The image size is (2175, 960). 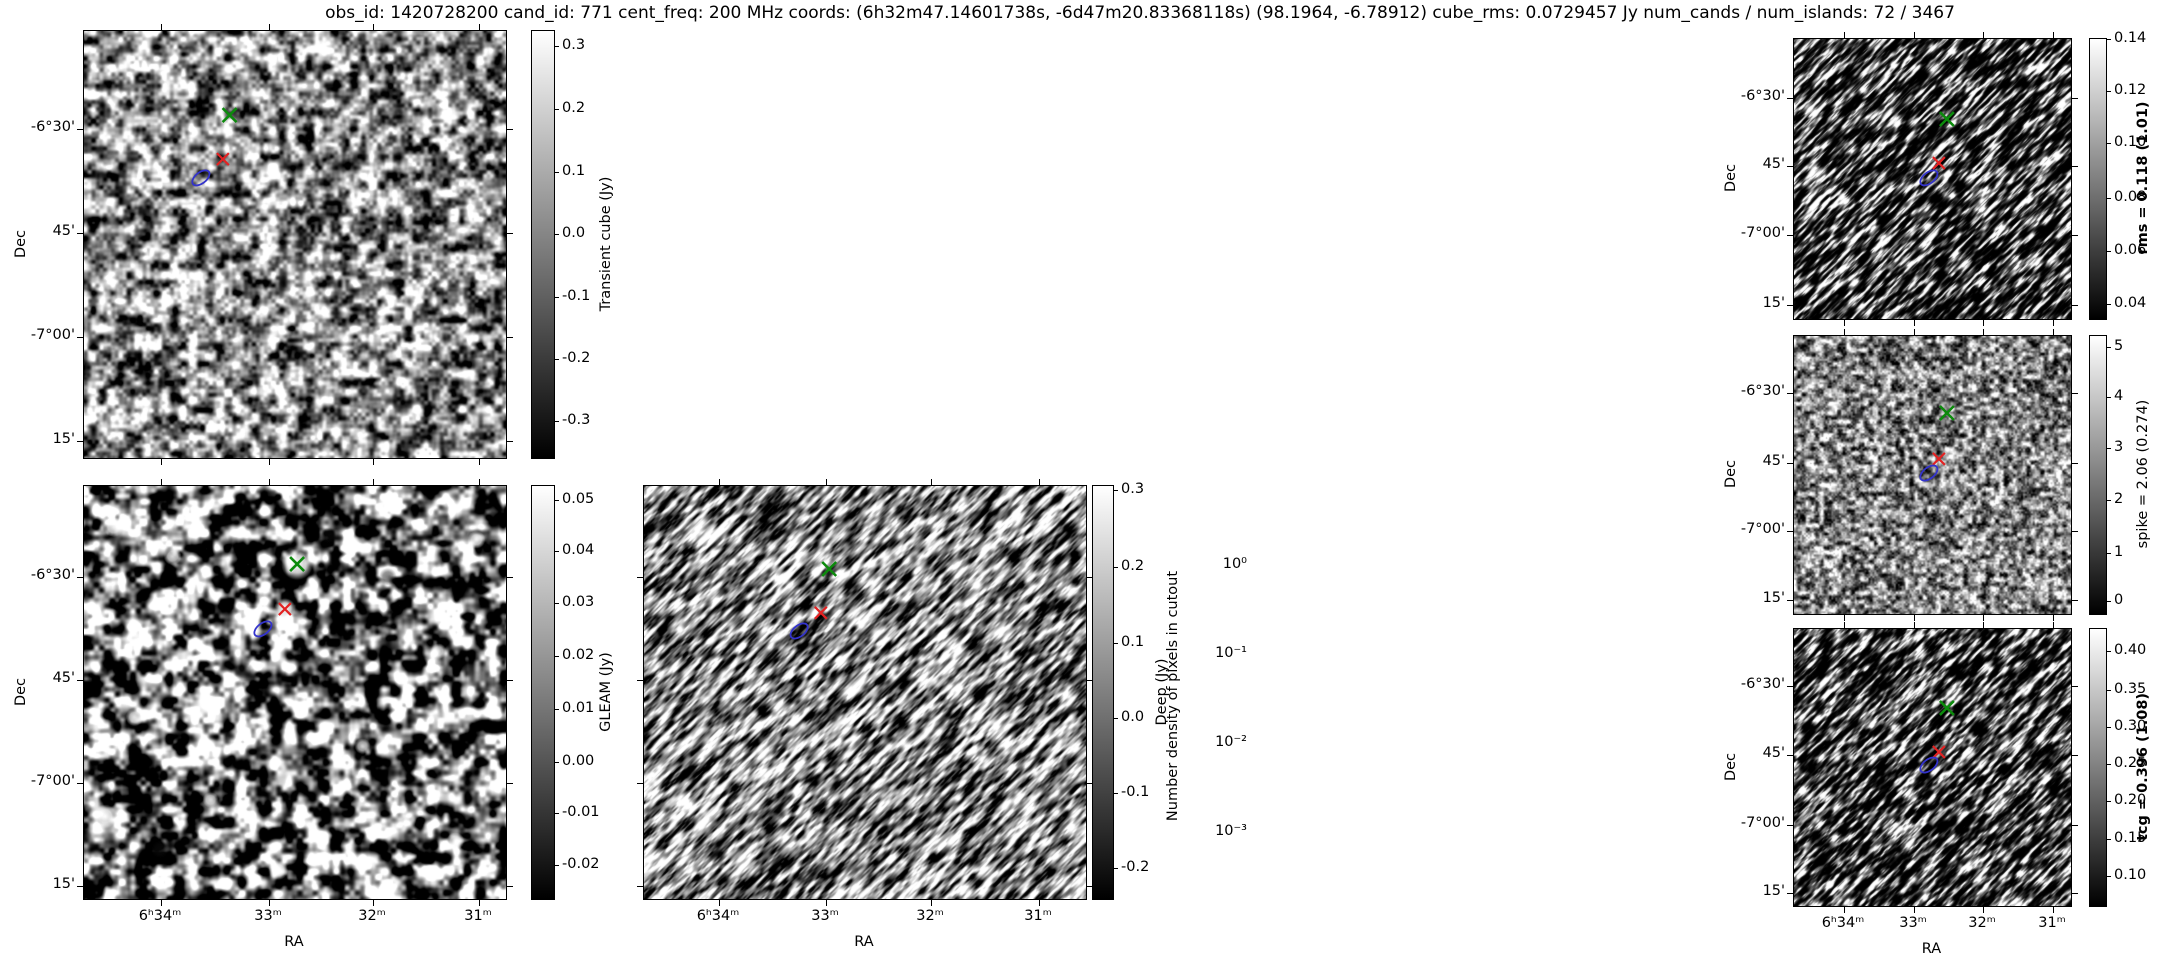 I want to click on colorbar-tick-label: 0.15, so click(x=2130, y=838).